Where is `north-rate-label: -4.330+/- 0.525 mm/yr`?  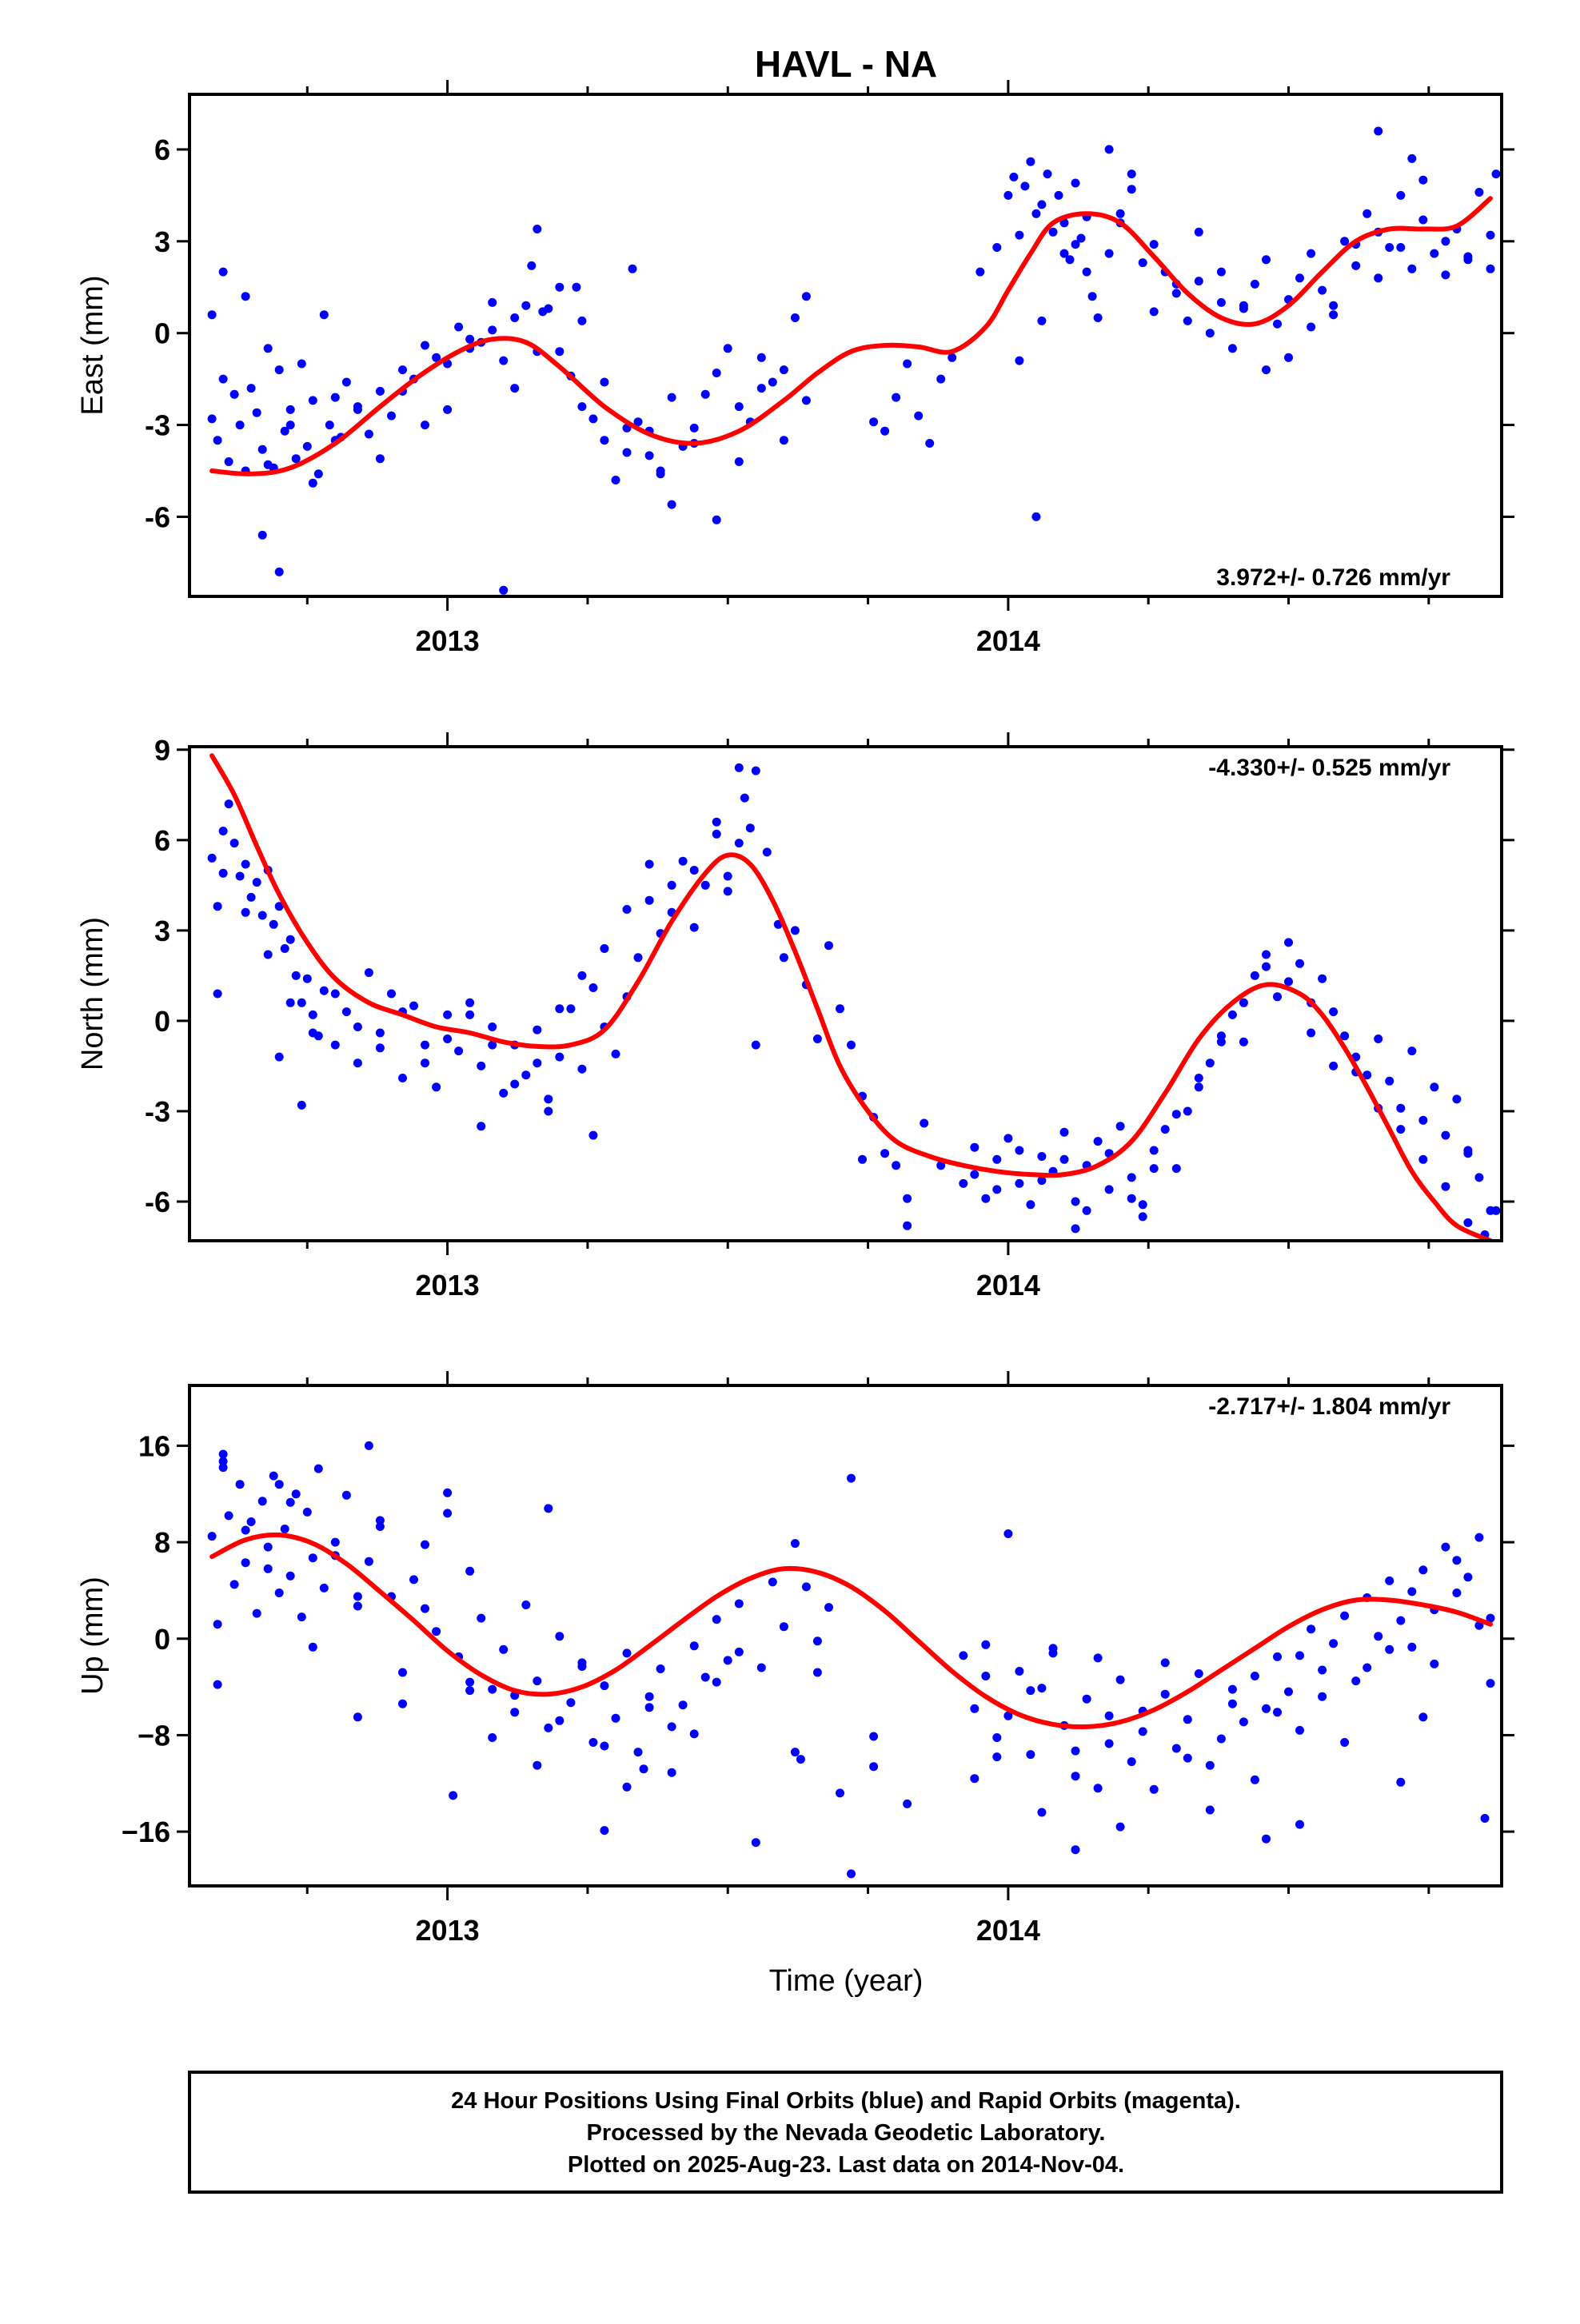 north-rate-label: -4.330+/- 0.525 mm/yr is located at coordinates (1329, 768).